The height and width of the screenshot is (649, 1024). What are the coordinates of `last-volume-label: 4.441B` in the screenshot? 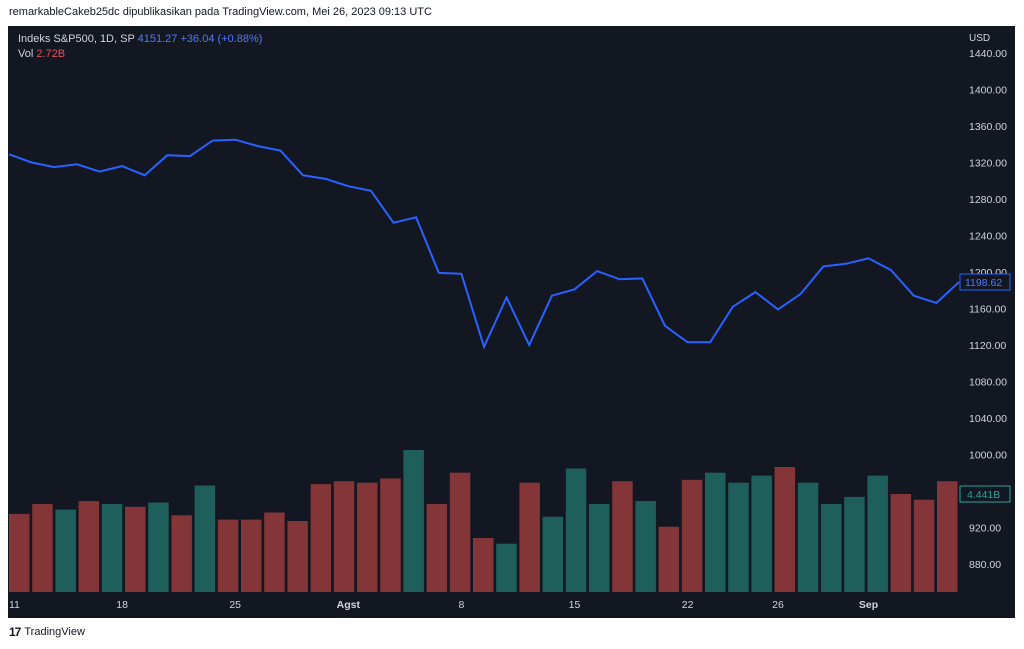 It's located at (983, 495).